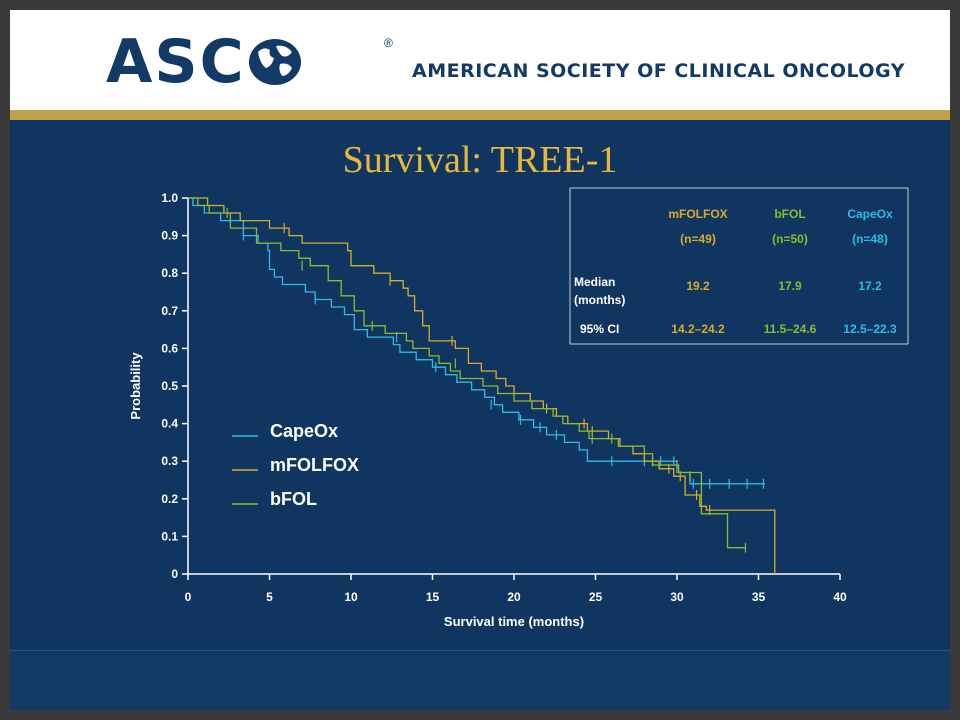  I want to click on x-tick-label: 35, so click(759, 597).